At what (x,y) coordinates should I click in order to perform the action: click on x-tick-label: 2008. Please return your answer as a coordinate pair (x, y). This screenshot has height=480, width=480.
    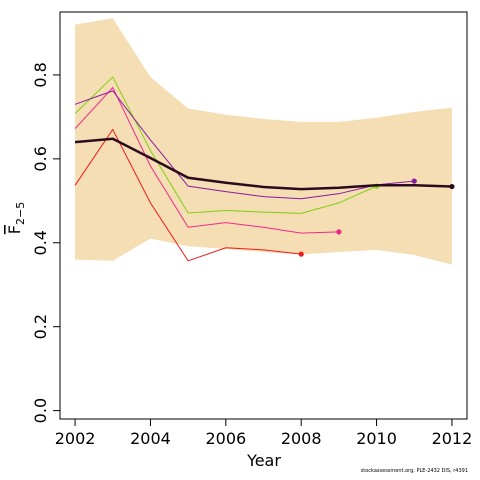
    Looking at the image, I should click on (301, 438).